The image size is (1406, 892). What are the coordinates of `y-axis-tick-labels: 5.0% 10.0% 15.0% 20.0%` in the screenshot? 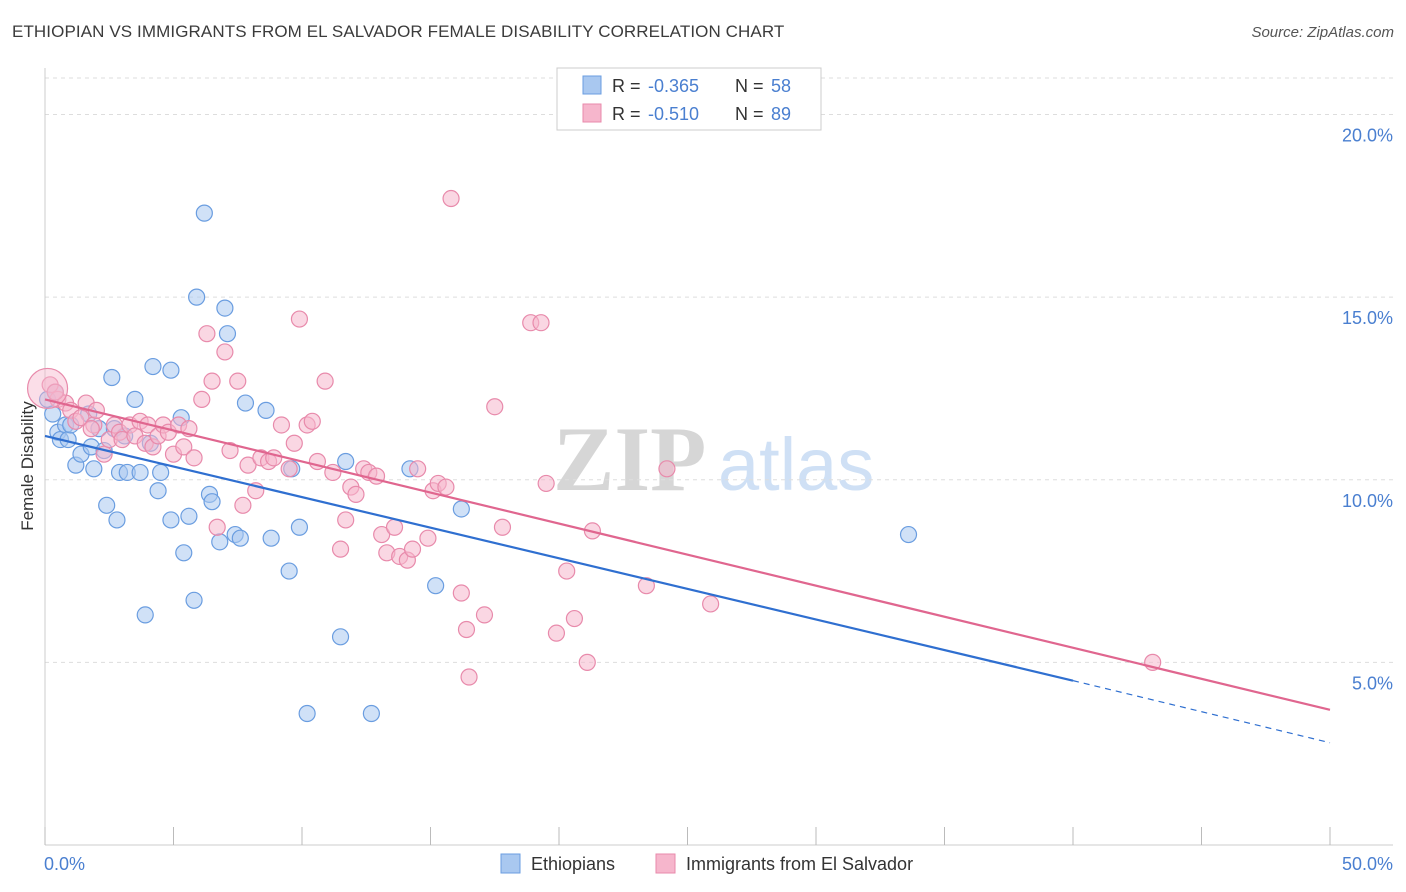 It's located at (1367, 410).